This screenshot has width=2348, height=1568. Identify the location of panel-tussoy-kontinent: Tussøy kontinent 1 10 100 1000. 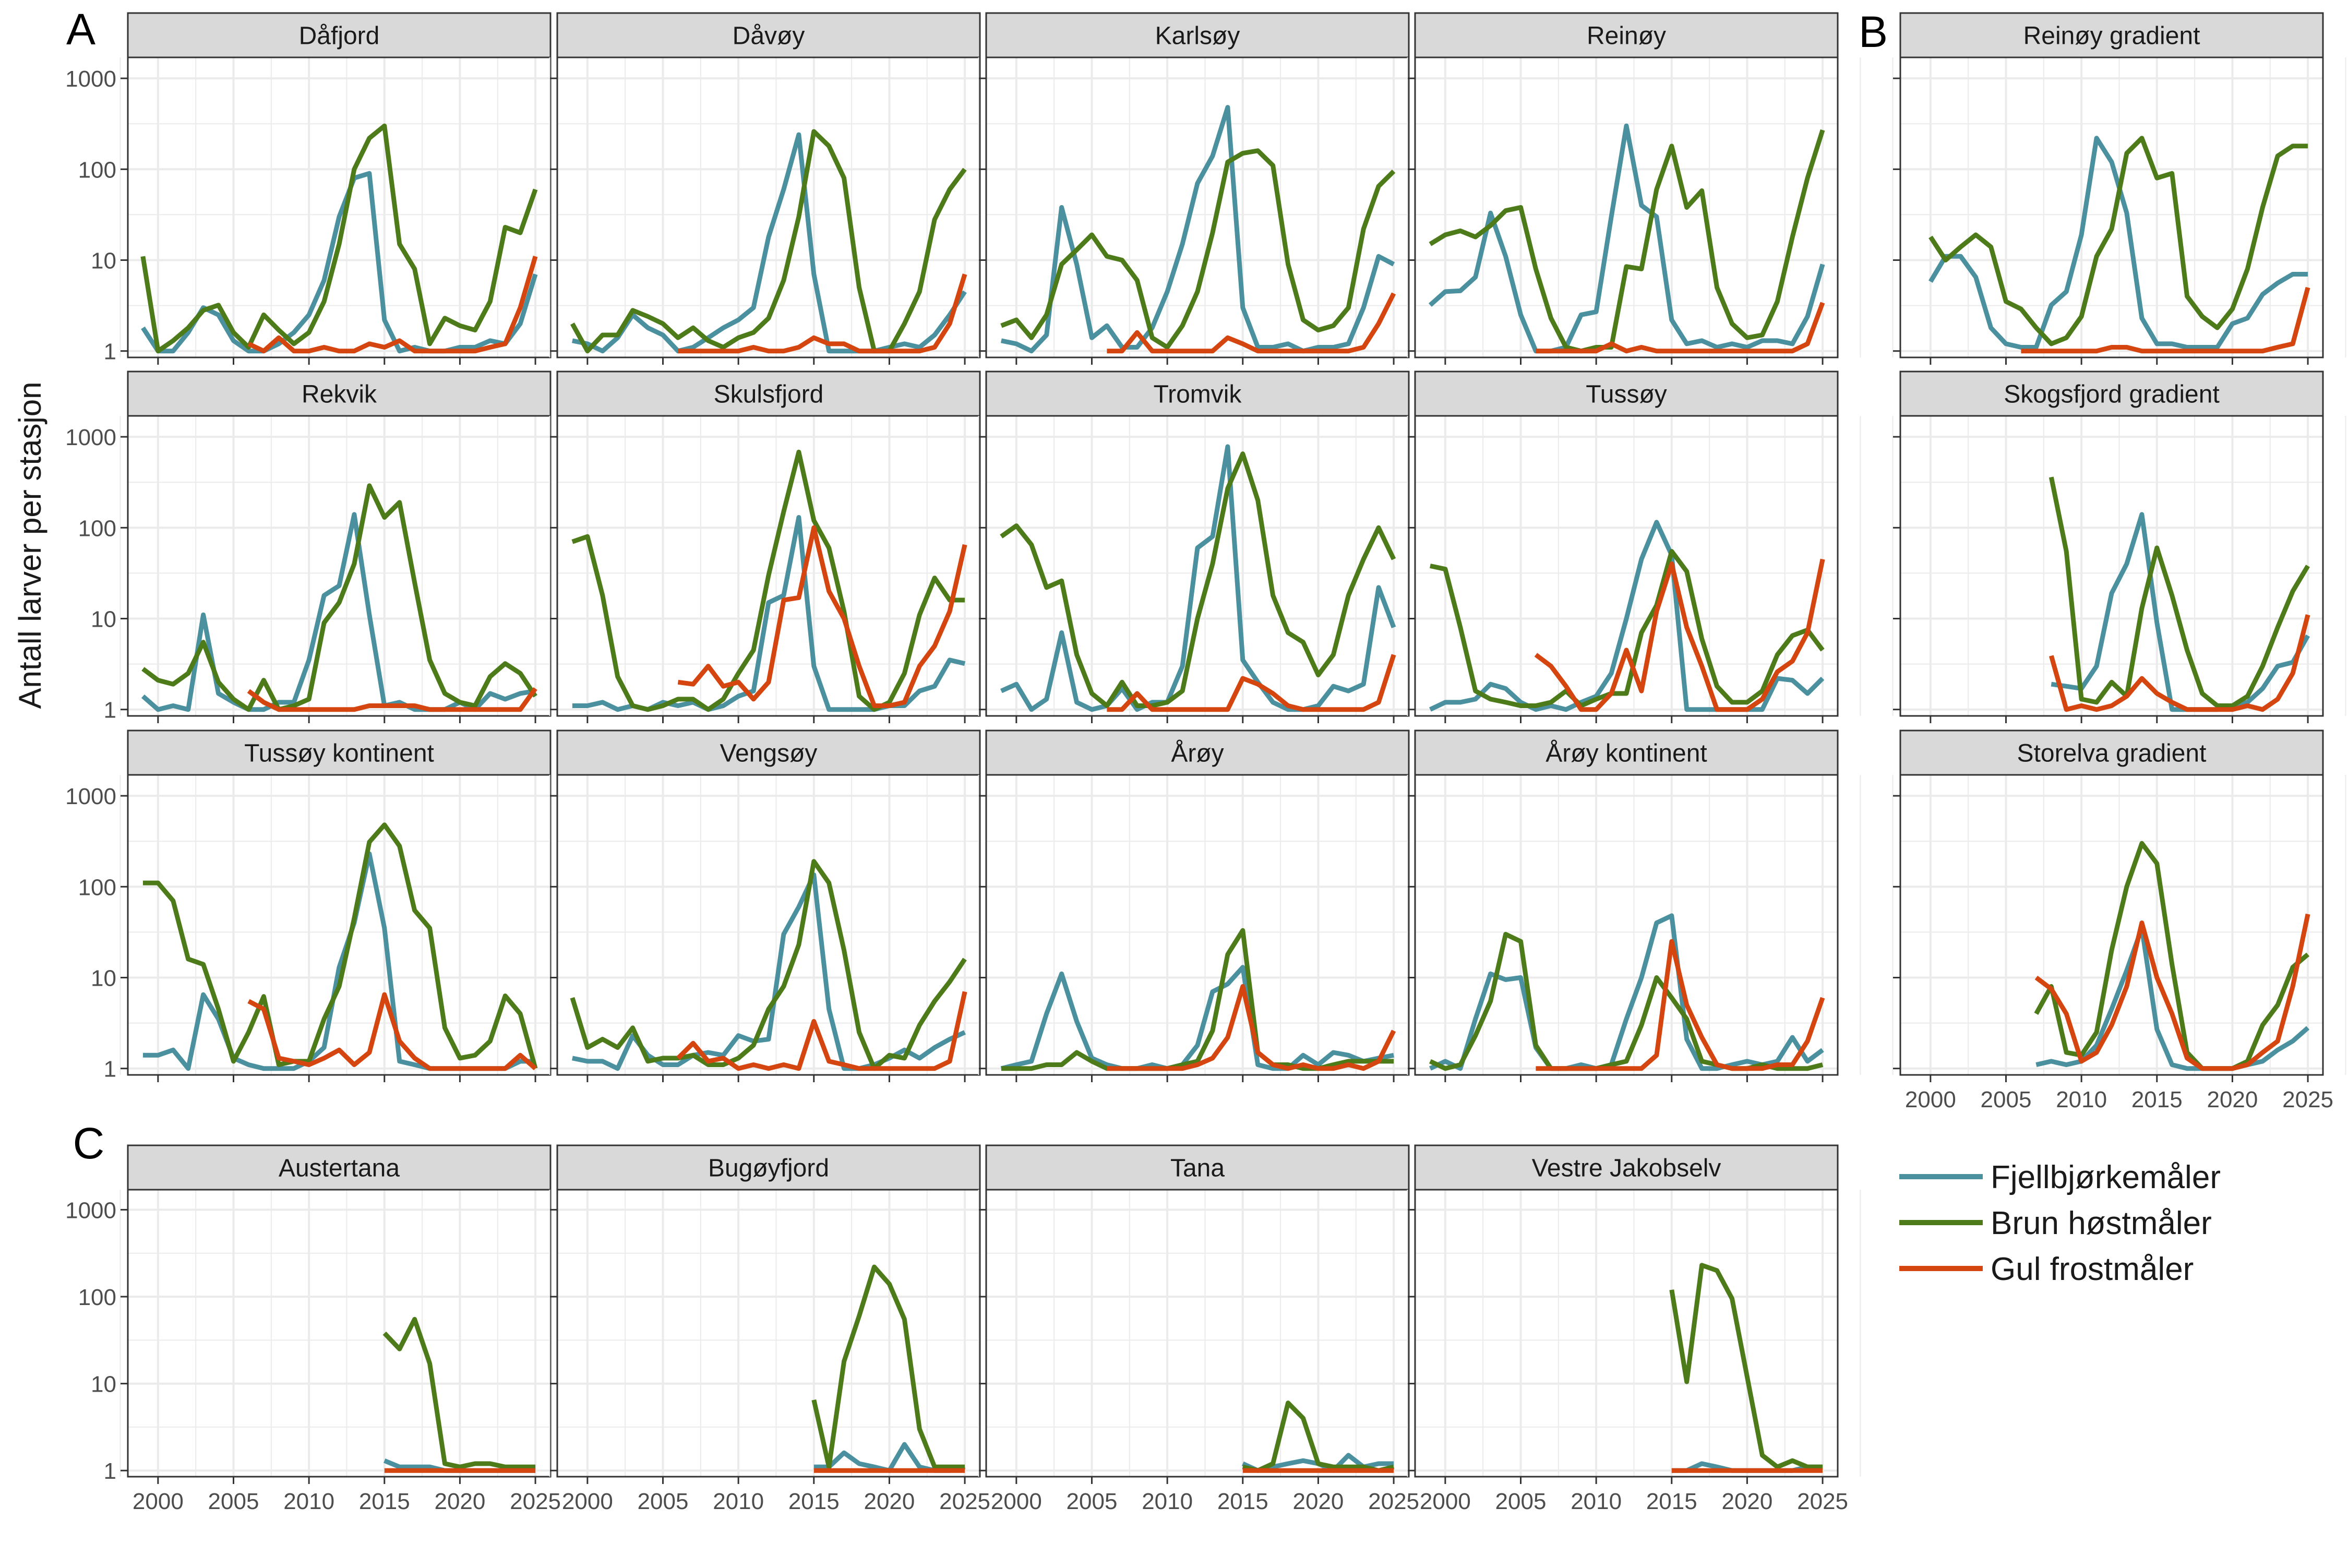
(319, 905).